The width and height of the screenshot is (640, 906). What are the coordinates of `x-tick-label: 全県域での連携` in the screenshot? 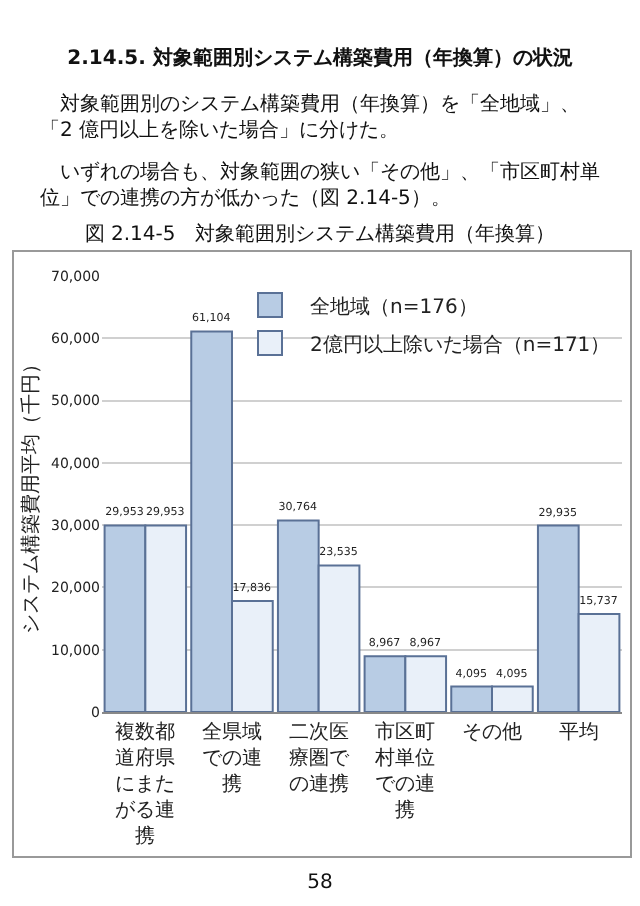 It's located at (232, 758).